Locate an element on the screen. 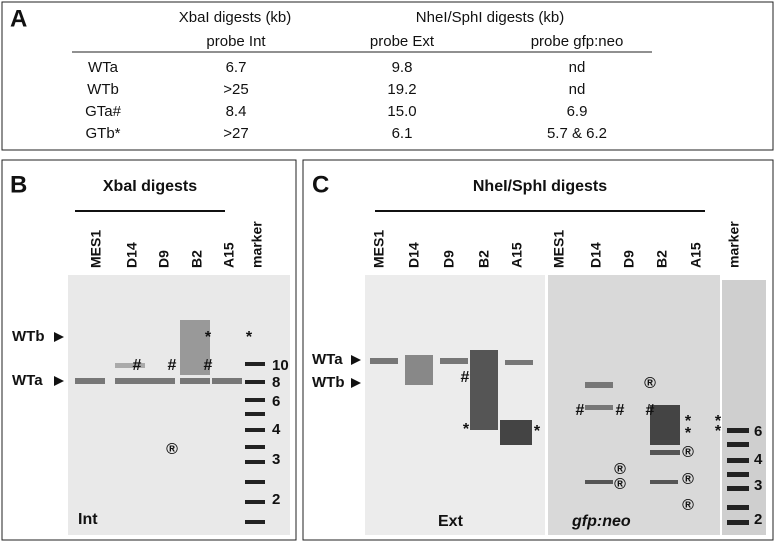 The width and height of the screenshot is (777, 543). column-group-header: XbaI digests (kb) is located at coordinates (235, 17).